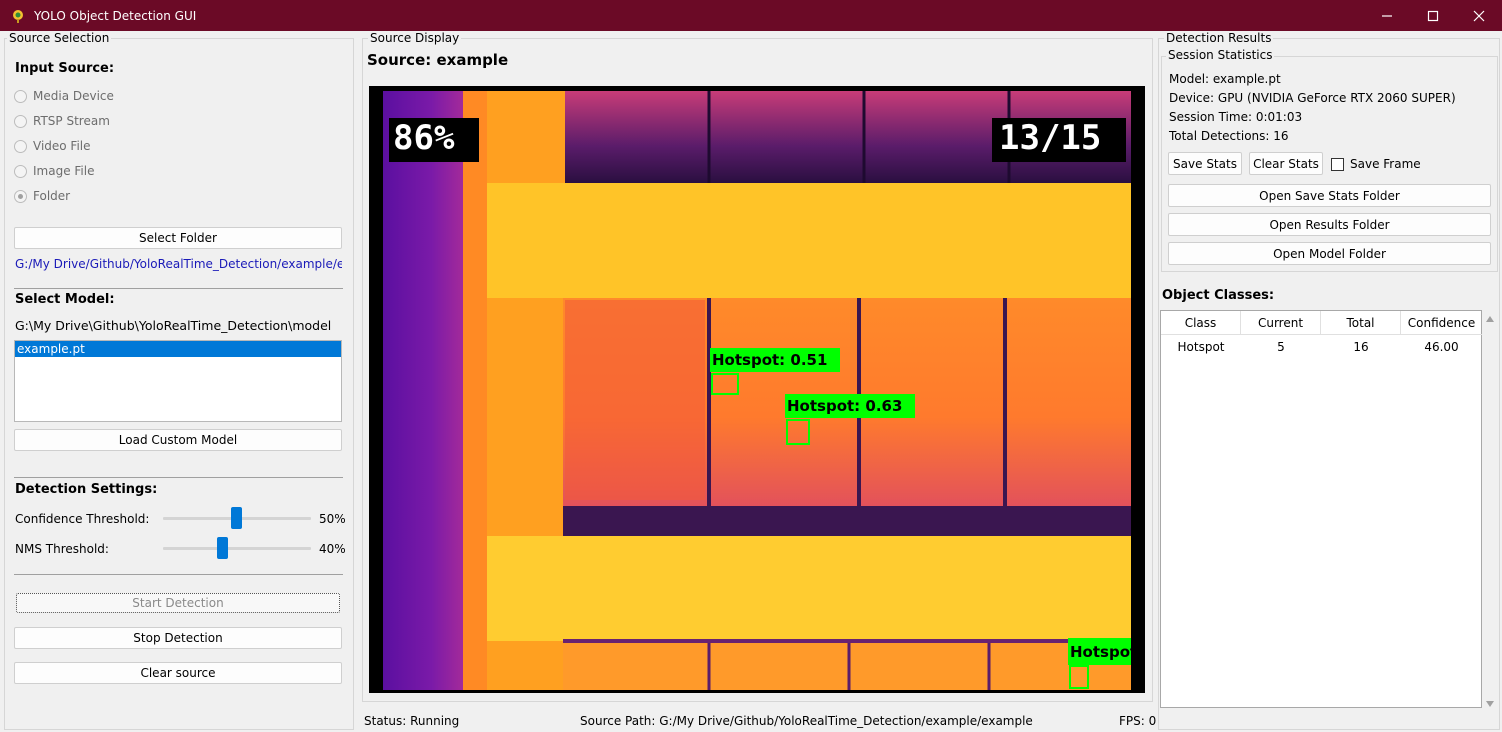 The height and width of the screenshot is (732, 1502). I want to click on radio-image-file: Image File, so click(54, 171).